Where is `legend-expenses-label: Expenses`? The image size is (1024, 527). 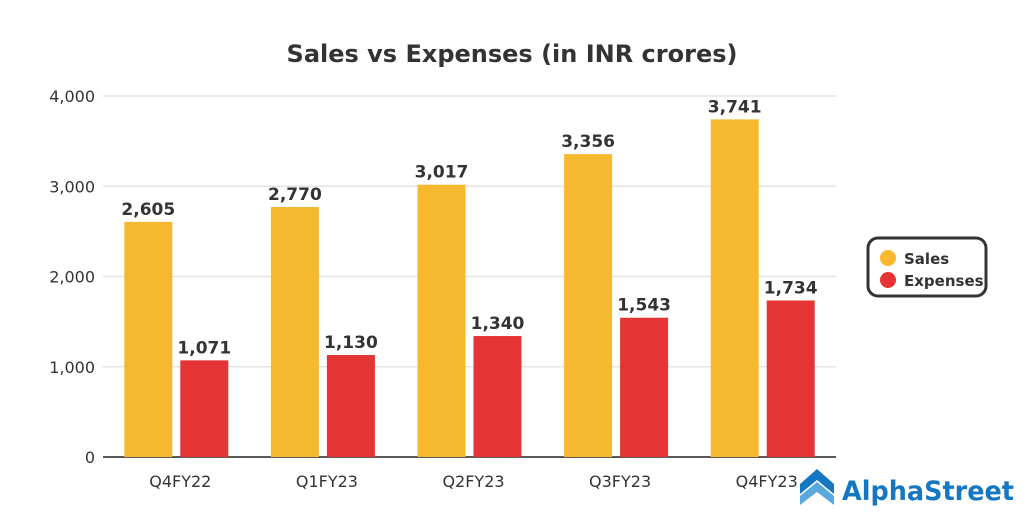 legend-expenses-label: Expenses is located at coordinates (944, 281).